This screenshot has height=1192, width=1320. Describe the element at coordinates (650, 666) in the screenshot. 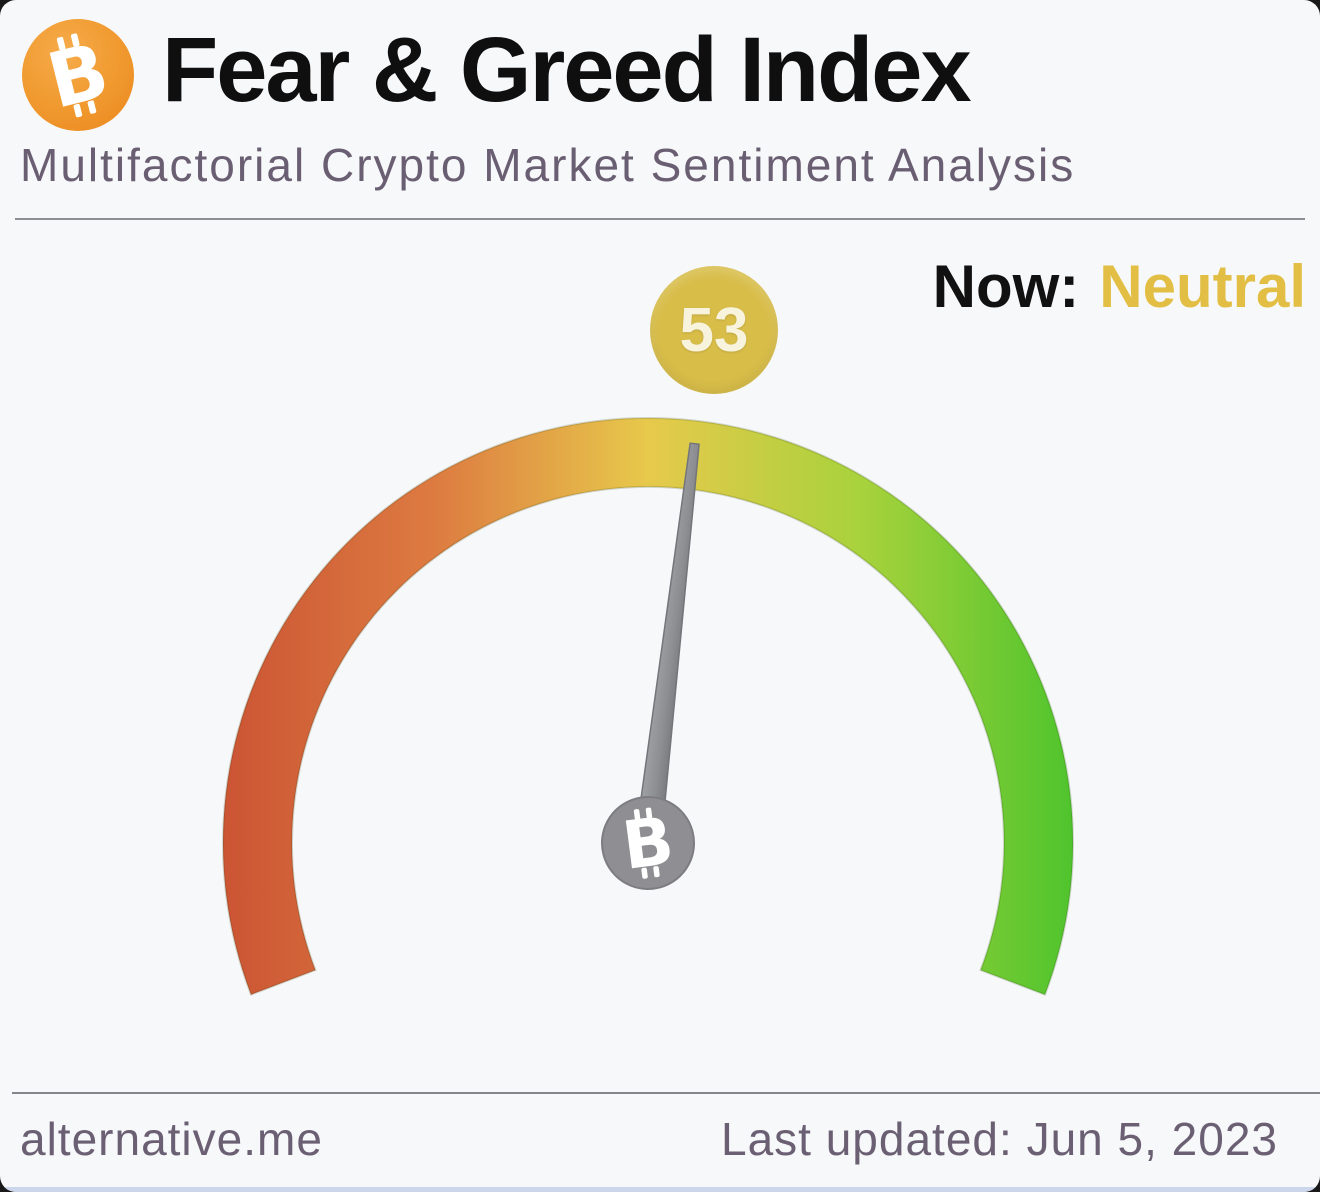

I see `gauge-needle: B` at that location.